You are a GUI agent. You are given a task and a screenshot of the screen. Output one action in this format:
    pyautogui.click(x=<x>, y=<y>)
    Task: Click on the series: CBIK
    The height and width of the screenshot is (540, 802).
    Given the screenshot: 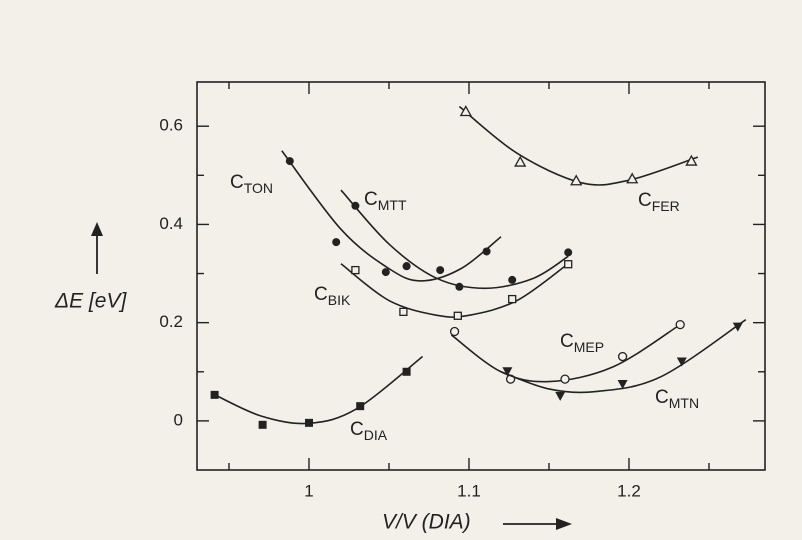 What is the action you would take?
    pyautogui.click(x=443, y=290)
    